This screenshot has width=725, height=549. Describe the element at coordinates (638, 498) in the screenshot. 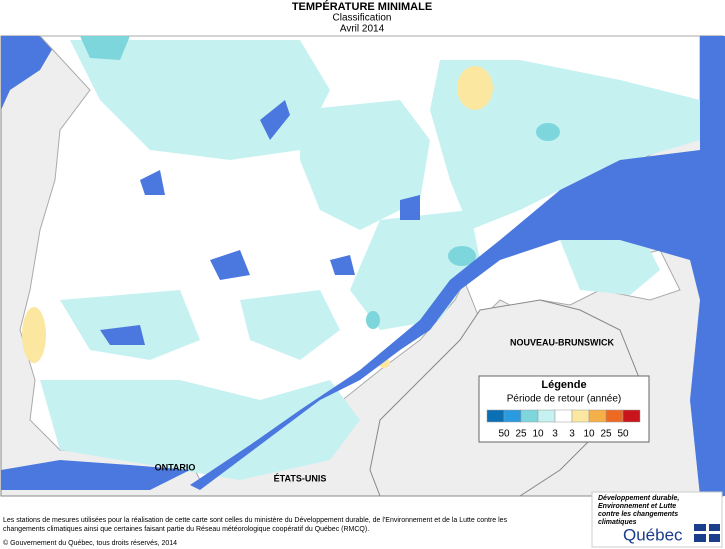

I see `logo-tagline: Développement durable,` at that location.